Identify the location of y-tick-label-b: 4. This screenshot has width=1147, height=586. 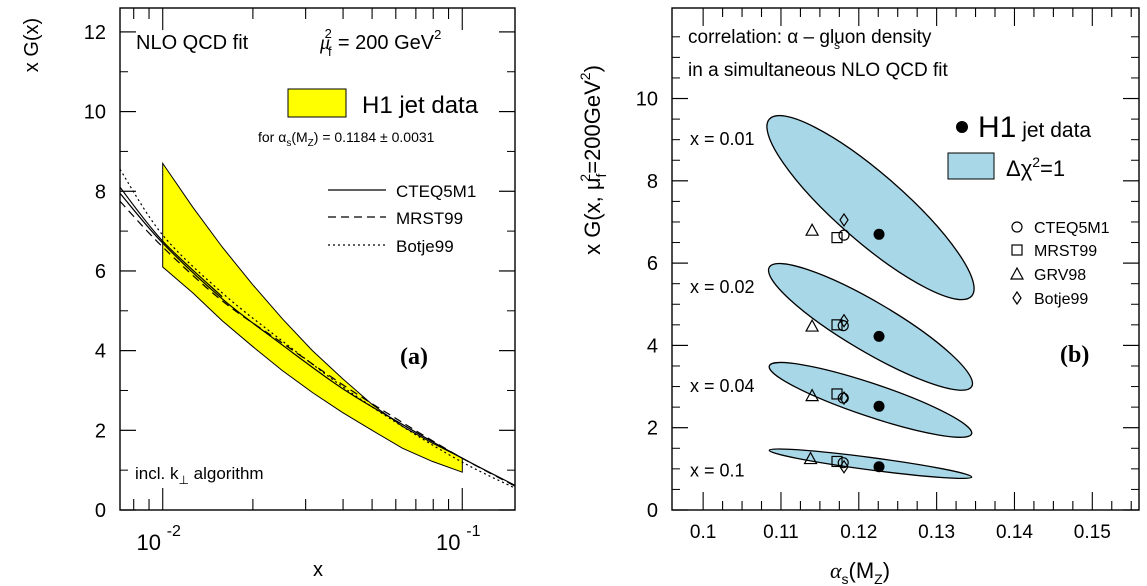
(652, 346).